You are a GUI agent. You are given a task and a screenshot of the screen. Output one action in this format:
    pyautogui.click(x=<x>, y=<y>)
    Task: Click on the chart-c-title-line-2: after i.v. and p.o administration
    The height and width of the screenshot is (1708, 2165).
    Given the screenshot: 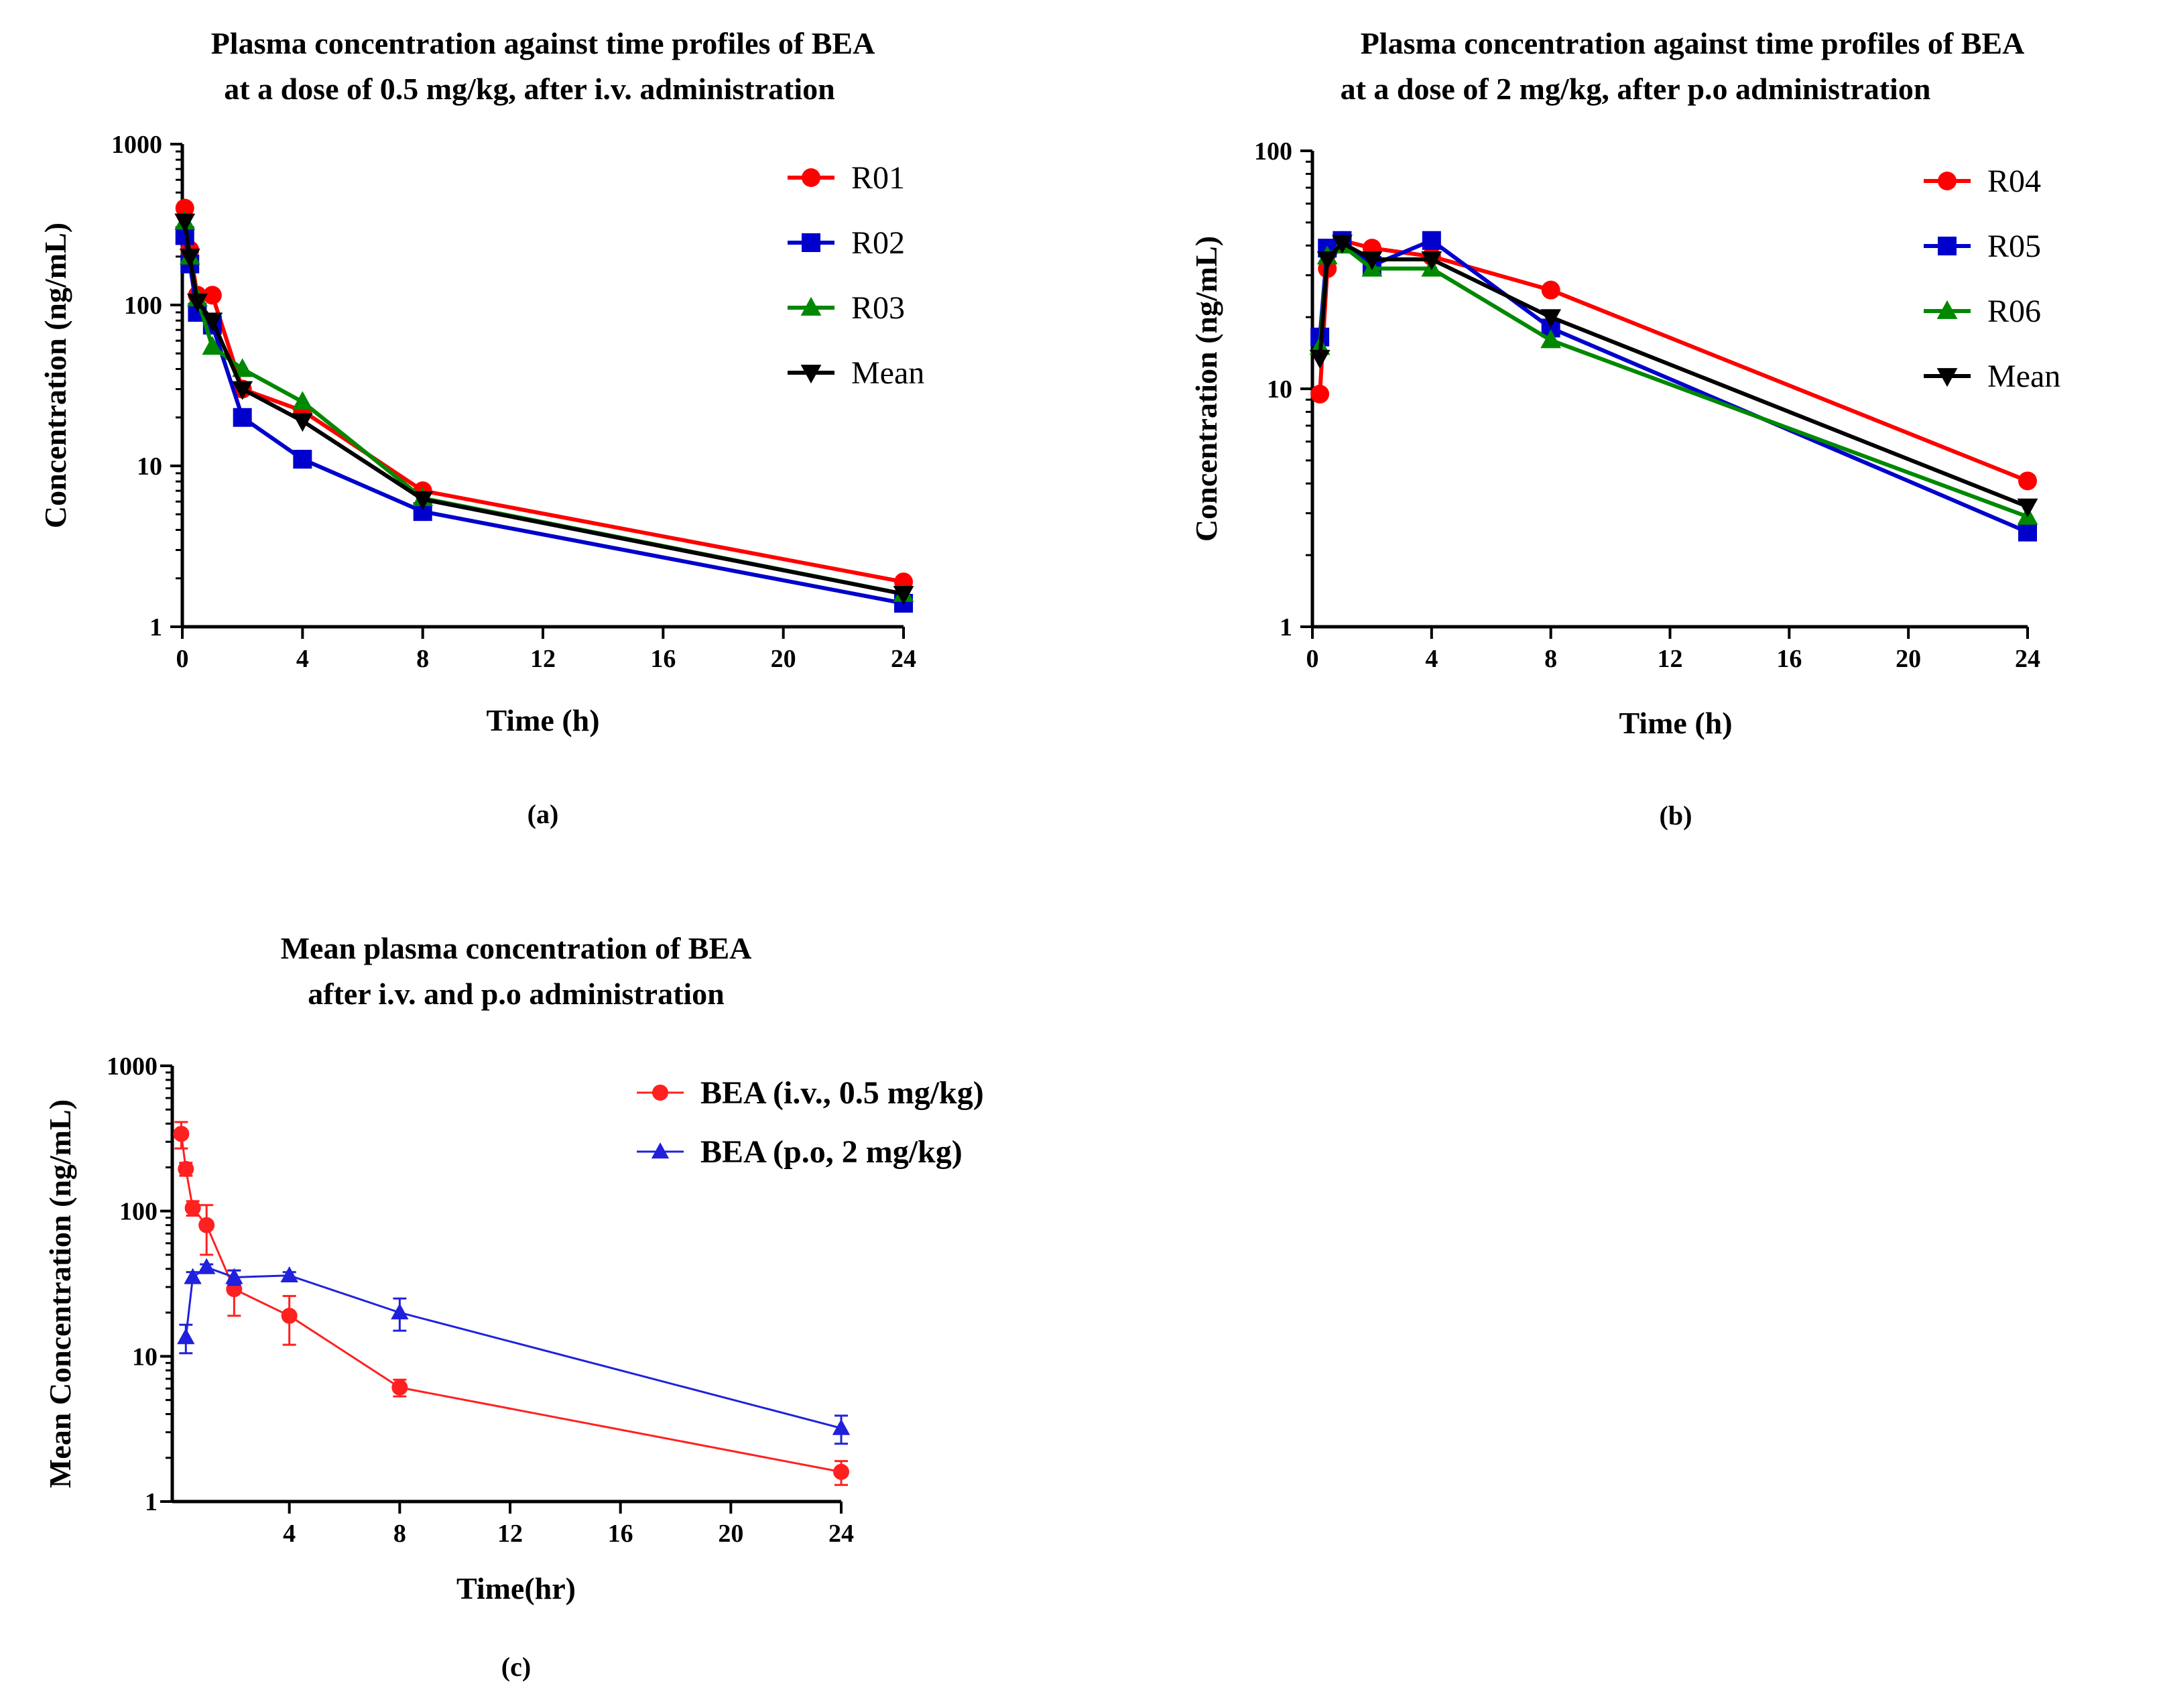 What is the action you would take?
    pyautogui.click(x=516, y=994)
    